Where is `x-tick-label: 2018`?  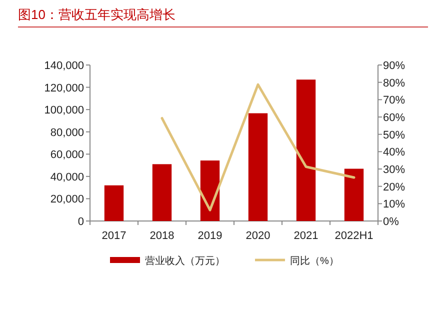 x-tick-label: 2018 is located at coordinates (162, 236).